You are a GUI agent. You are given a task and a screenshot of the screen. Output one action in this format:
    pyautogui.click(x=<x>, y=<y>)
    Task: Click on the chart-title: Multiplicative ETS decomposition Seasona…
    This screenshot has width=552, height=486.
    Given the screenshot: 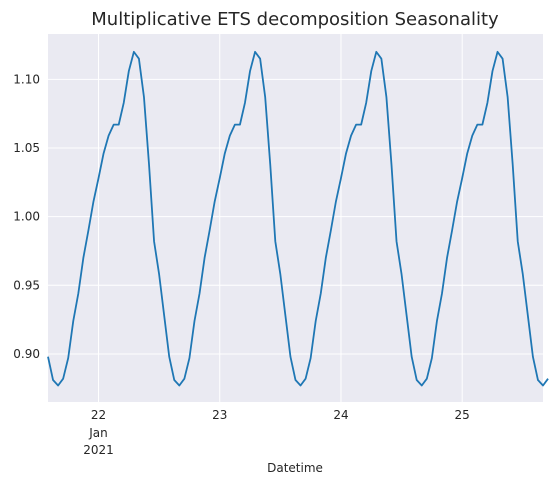 What is the action you would take?
    pyautogui.click(x=295, y=19)
    